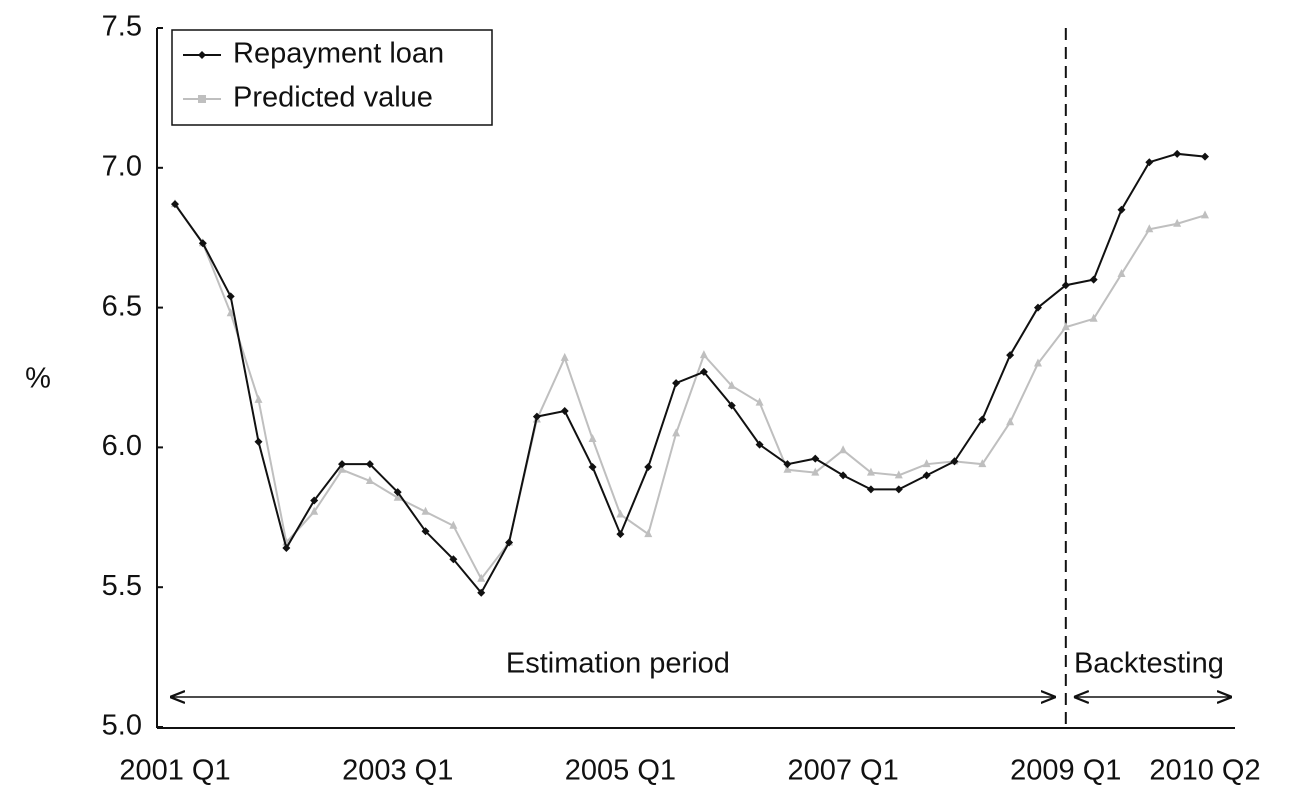 The image size is (1294, 790). Describe the element at coordinates (122, 27) in the screenshot. I see `y-tick-label: 7.5` at that location.